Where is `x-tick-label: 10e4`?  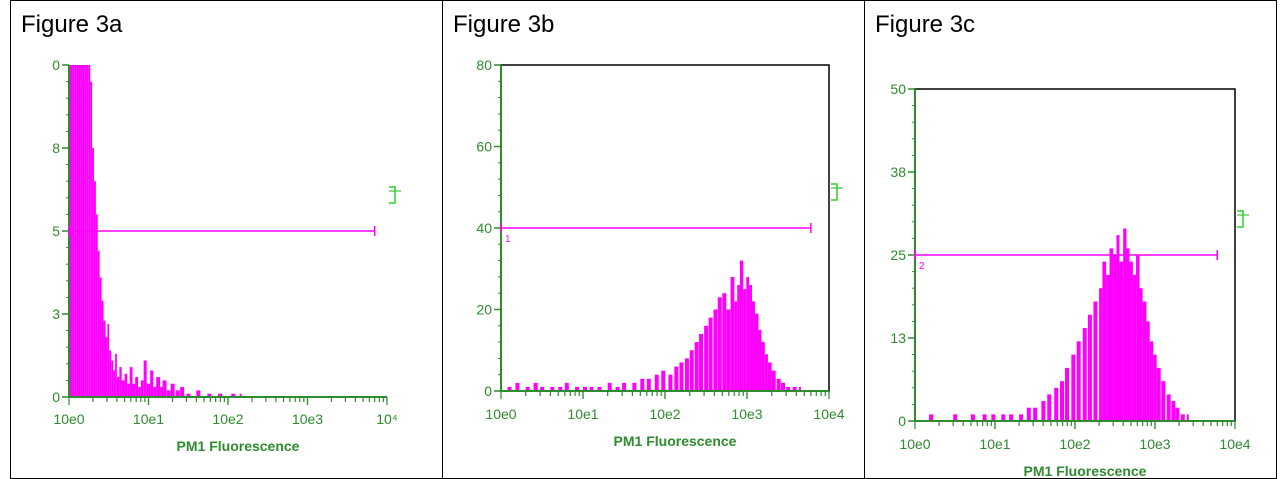
x-tick-label: 10e4 is located at coordinates (1234, 444).